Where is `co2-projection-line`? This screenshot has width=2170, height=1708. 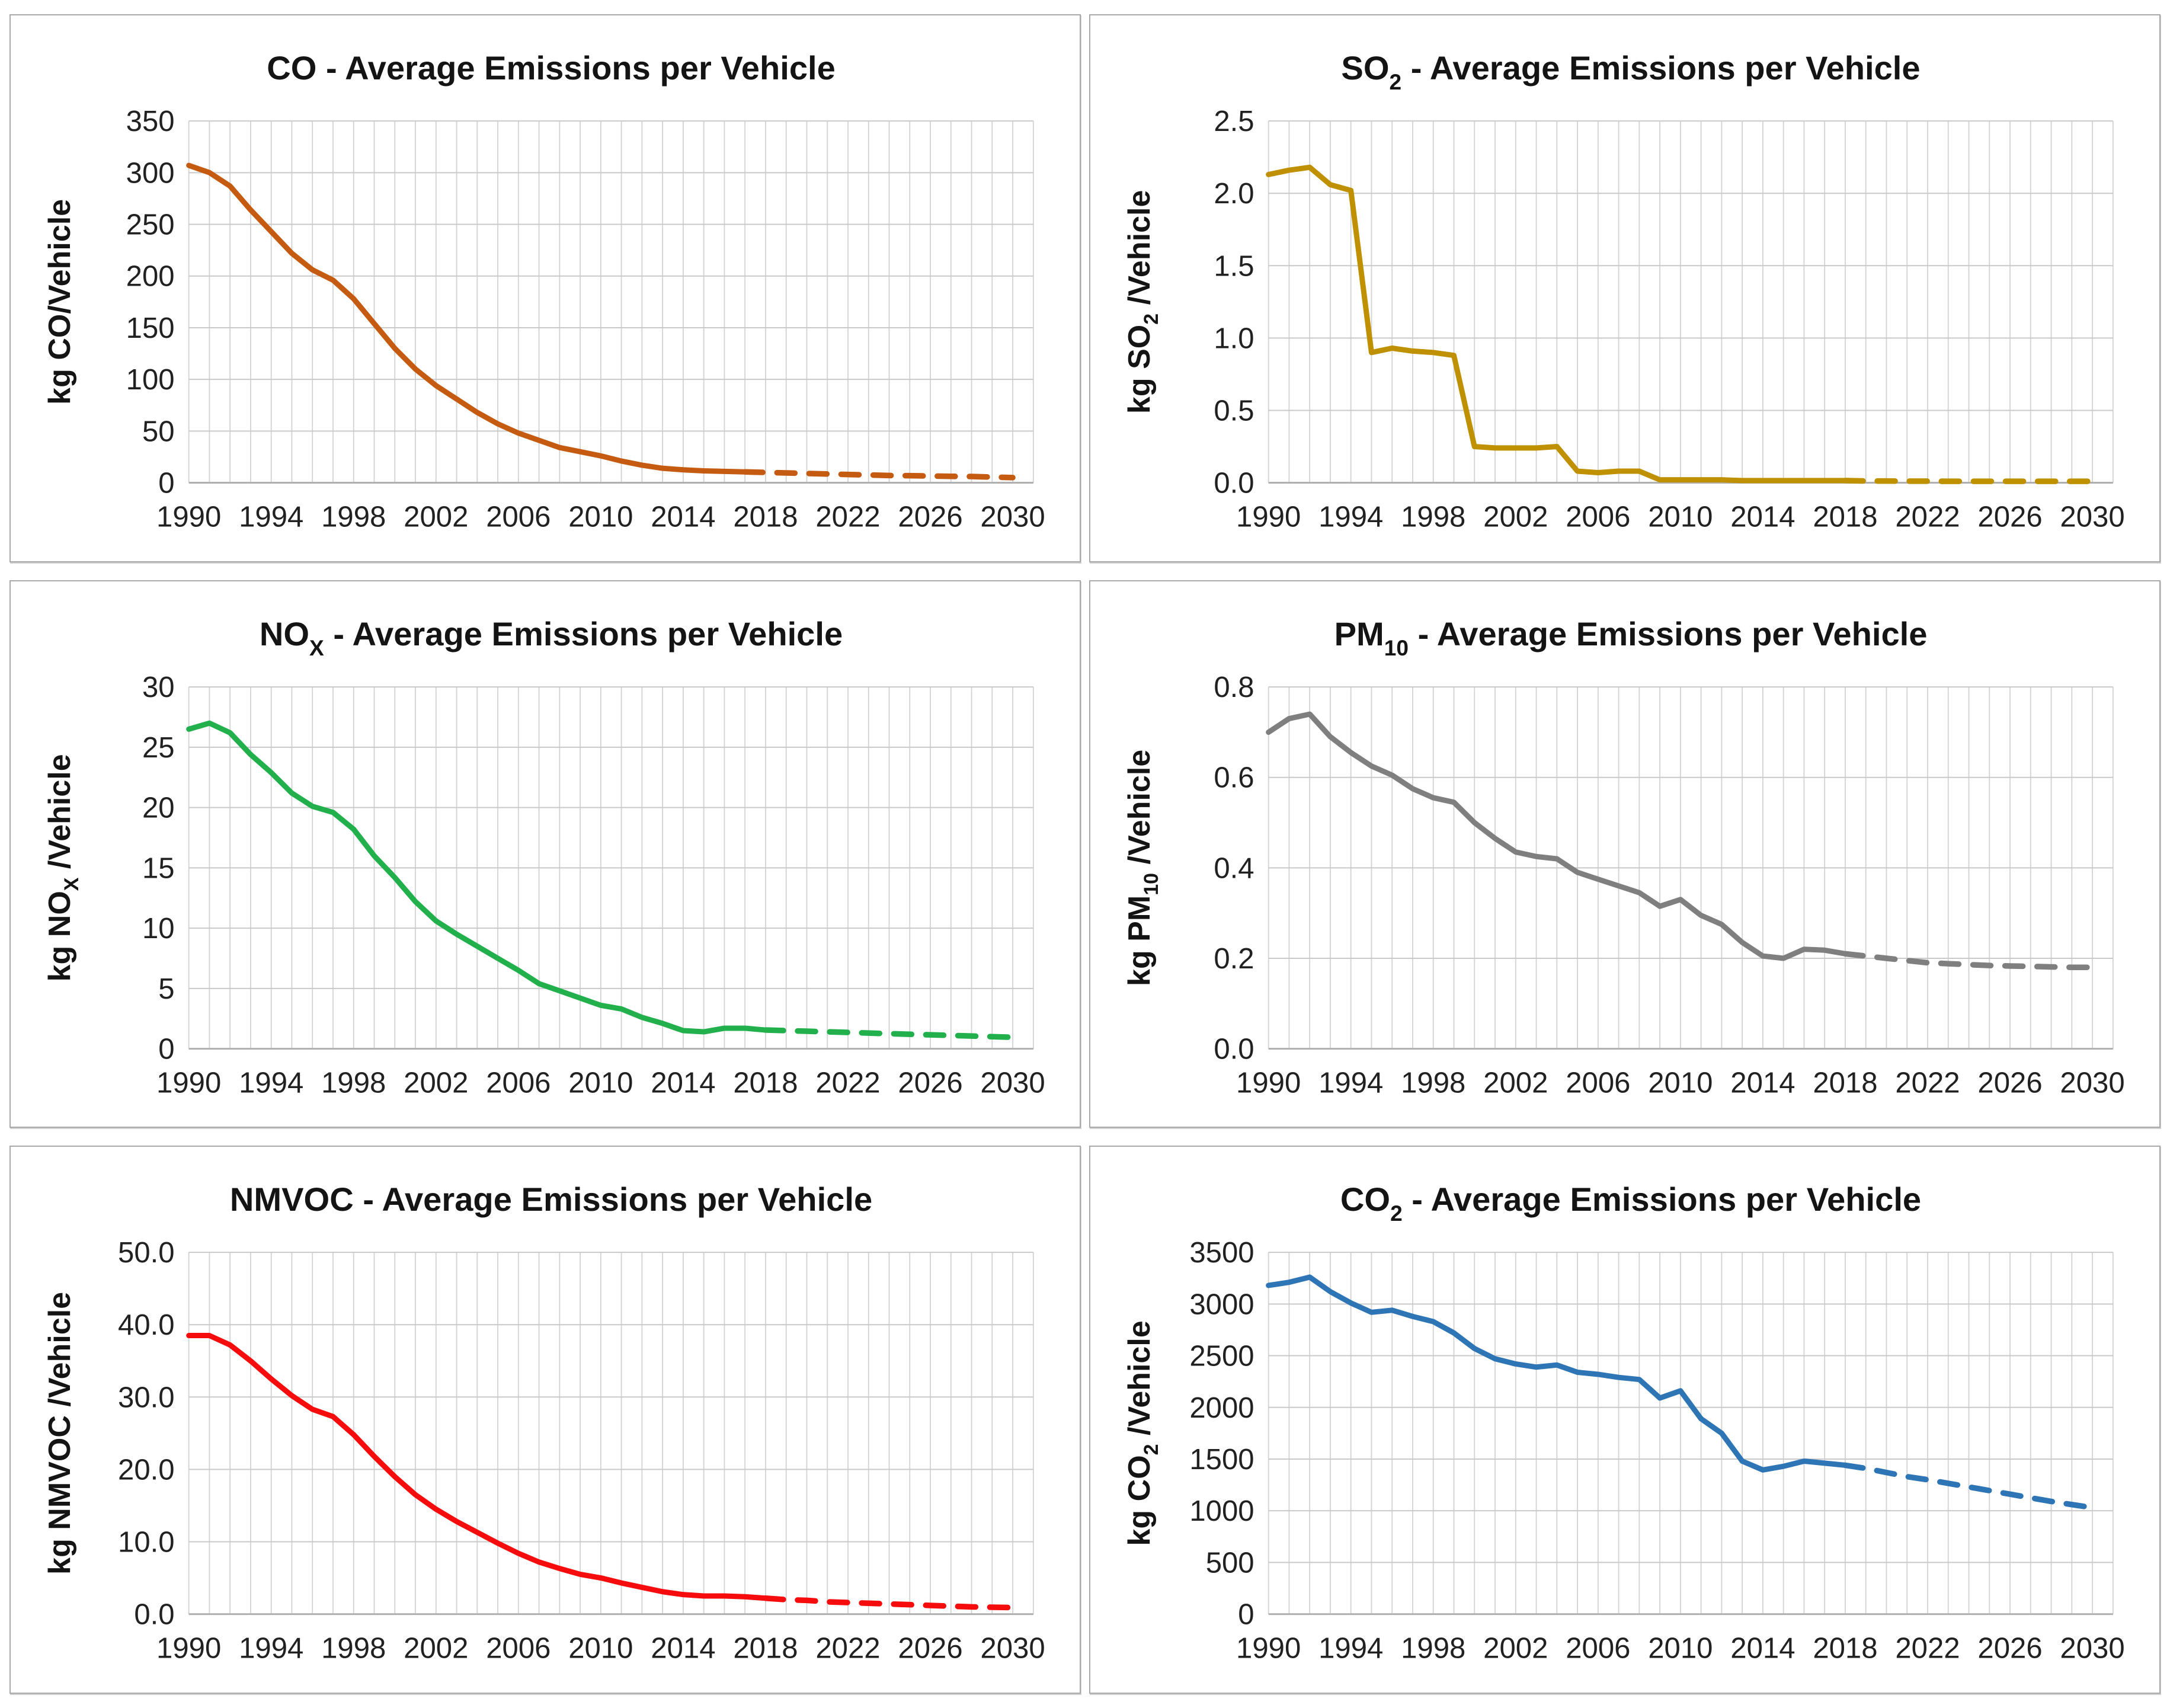
co2-projection-line is located at coordinates (1968, 1486).